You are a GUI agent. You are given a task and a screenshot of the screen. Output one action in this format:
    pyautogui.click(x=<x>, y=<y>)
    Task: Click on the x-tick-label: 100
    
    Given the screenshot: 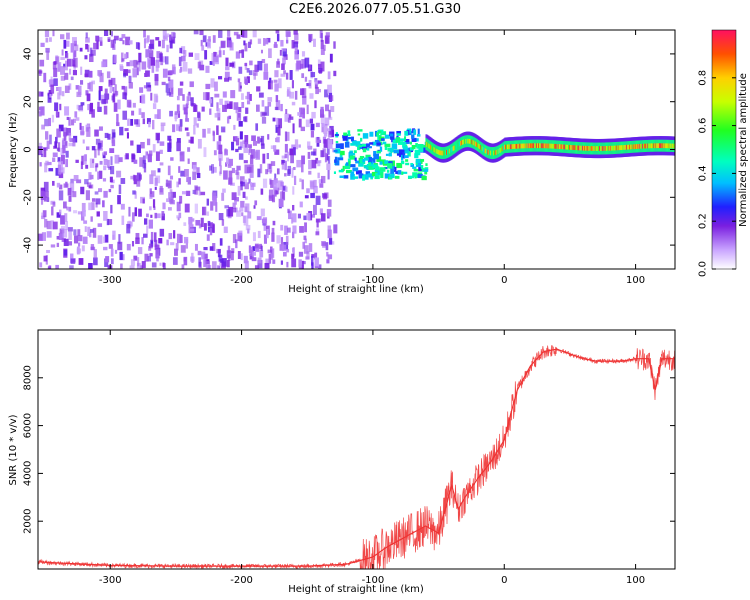 What is the action you would take?
    pyautogui.click(x=635, y=280)
    